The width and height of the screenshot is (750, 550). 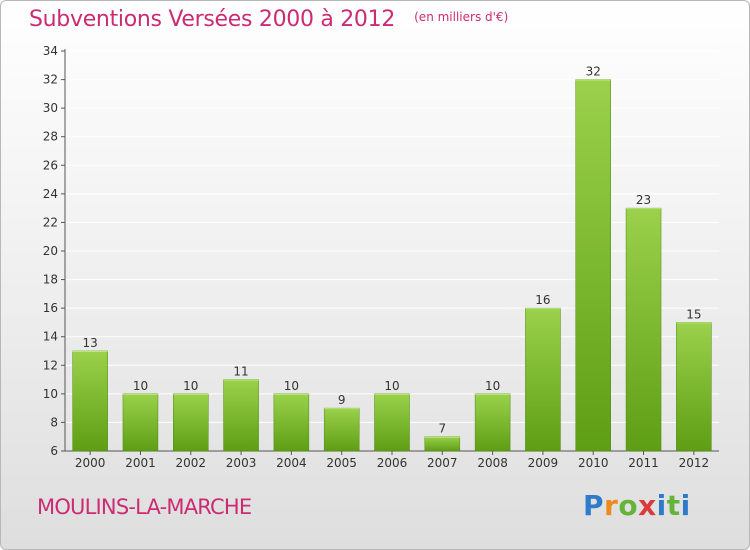 I want to click on data-label: 7, so click(x=442, y=429).